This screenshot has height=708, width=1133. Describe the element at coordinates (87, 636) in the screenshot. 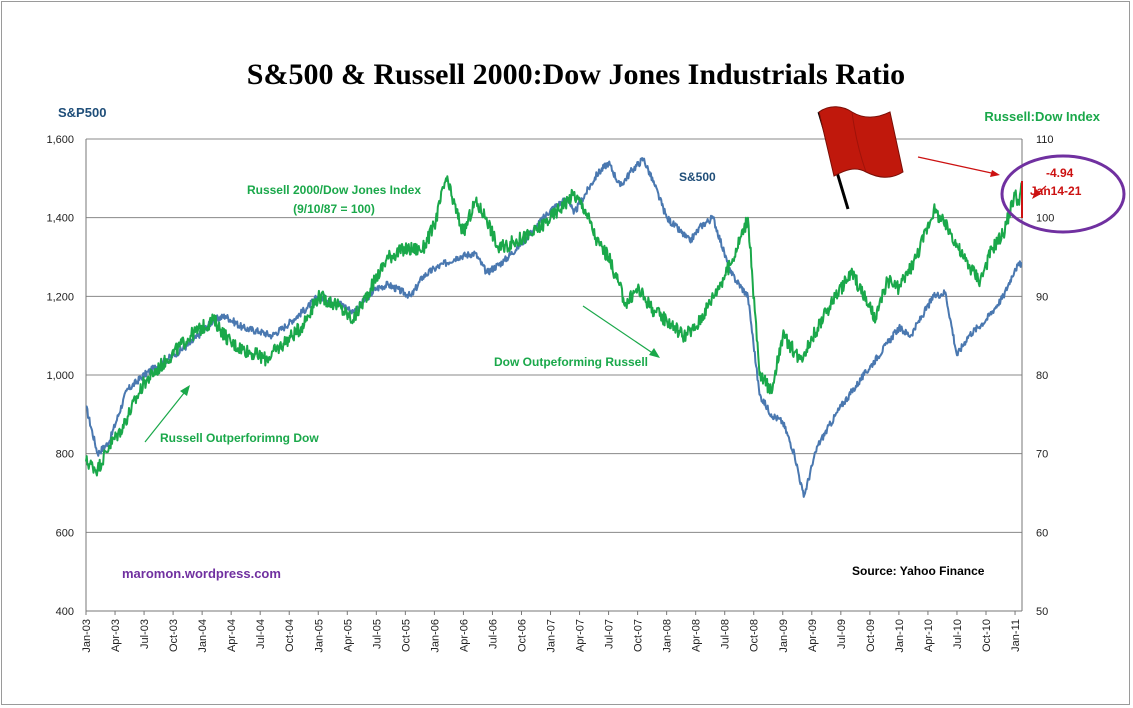

I see `x-tick-label: Jan-03` at that location.